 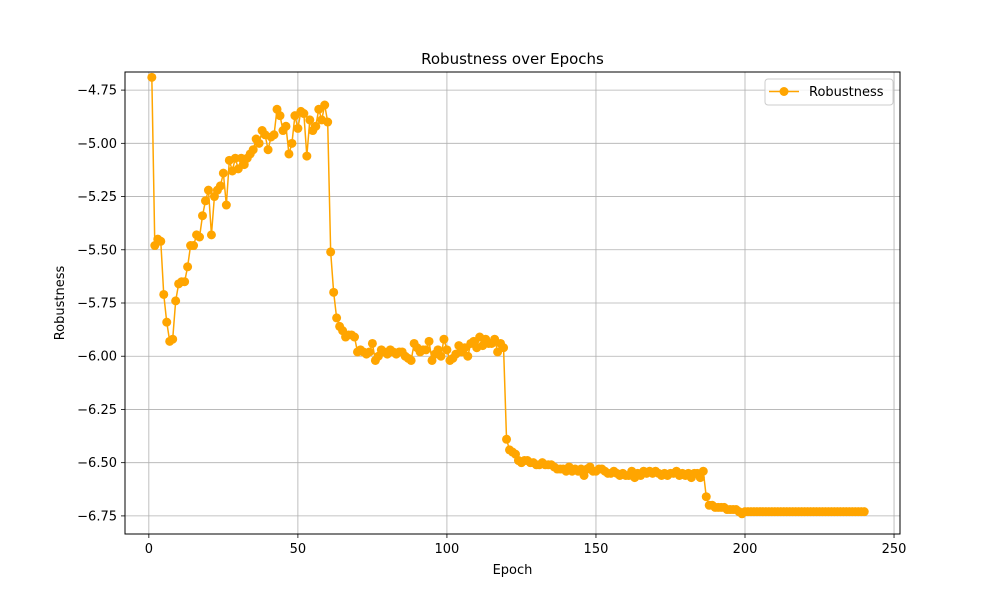 I want to click on x-tick-label: 100, so click(x=447, y=549).